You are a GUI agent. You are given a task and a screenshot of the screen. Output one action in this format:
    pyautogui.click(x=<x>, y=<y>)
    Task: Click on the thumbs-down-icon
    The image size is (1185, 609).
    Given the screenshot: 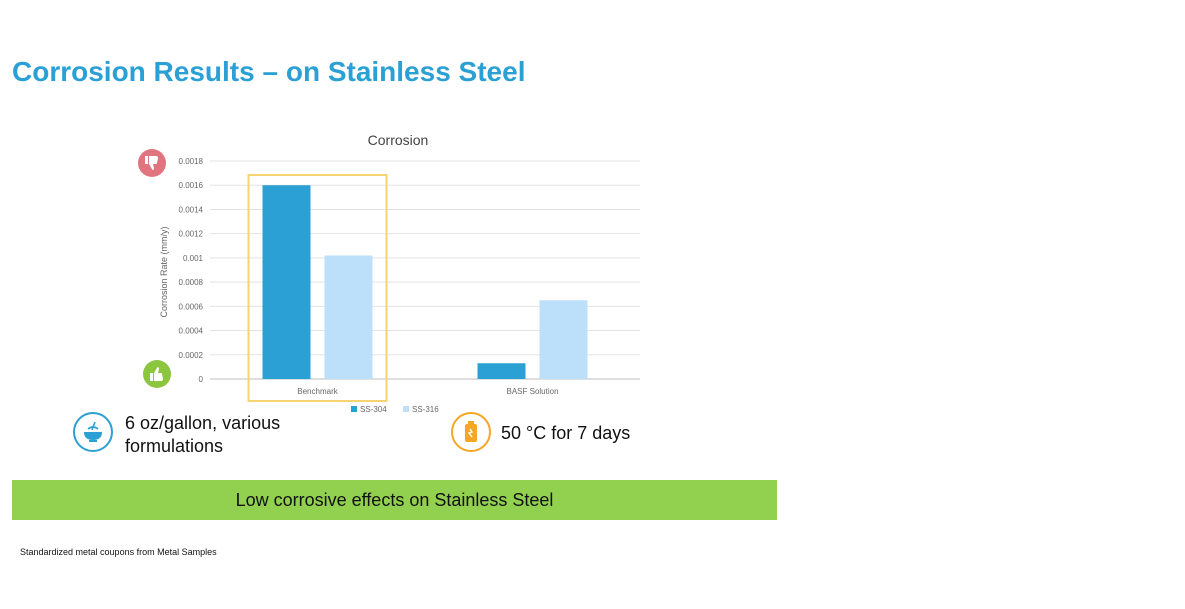 What is the action you would take?
    pyautogui.click(x=151, y=163)
    